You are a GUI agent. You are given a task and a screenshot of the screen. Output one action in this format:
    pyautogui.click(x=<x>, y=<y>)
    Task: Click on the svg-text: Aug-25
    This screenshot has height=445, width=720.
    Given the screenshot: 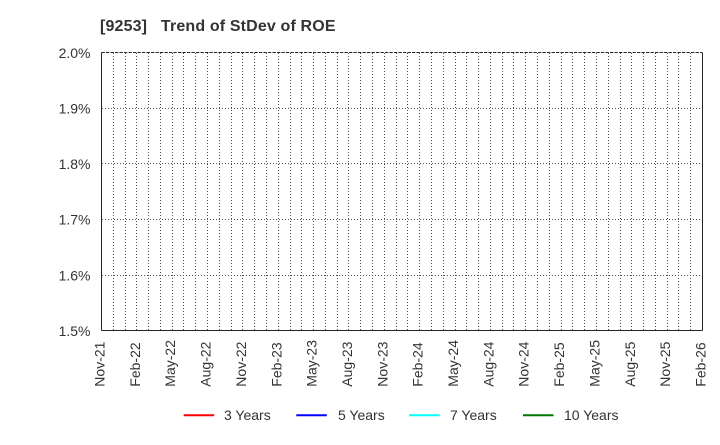 What is the action you would take?
    pyautogui.click(x=630, y=363)
    